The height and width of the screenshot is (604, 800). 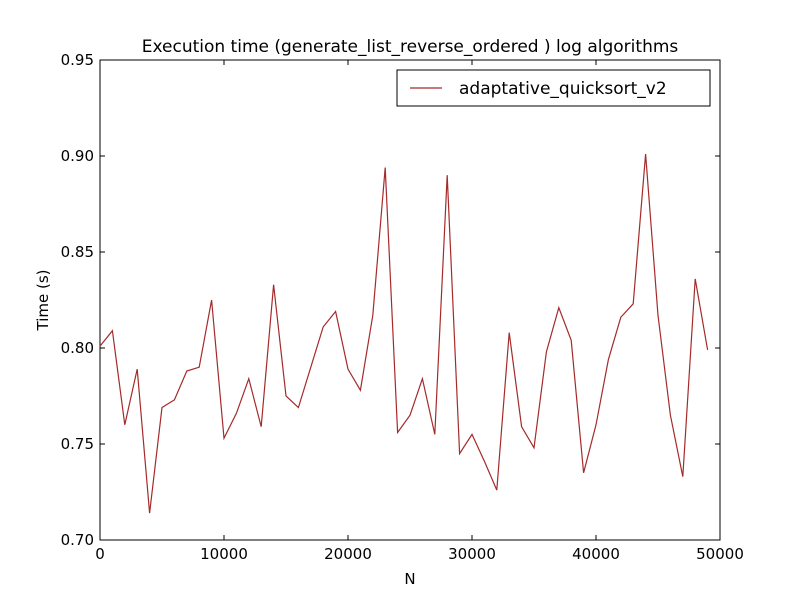 I want to click on legend-box, so click(x=553, y=88).